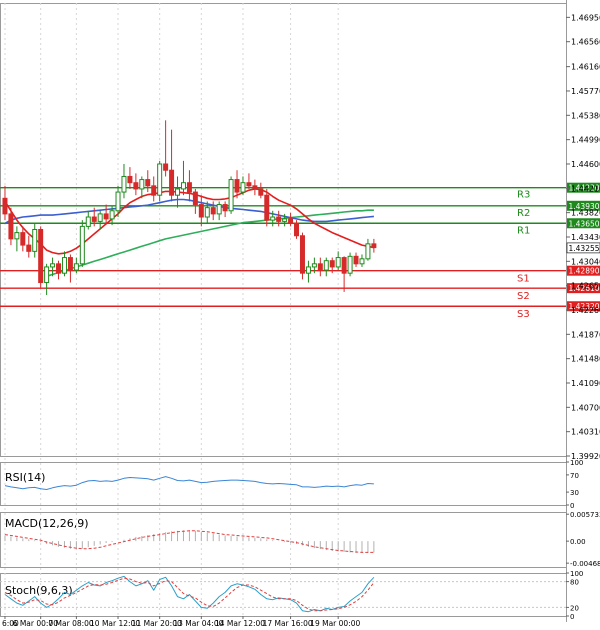 The image size is (600, 630). I want to click on level-name-r3: R3, so click(523, 195).